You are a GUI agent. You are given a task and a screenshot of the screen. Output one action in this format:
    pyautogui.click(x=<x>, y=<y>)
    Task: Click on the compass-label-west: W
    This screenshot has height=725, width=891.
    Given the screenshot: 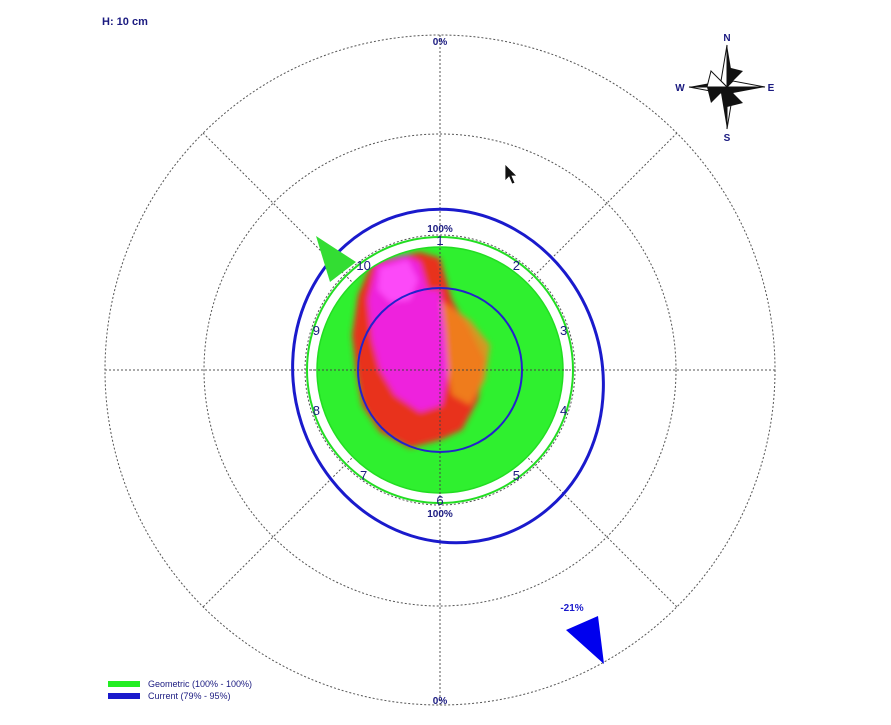 What is the action you would take?
    pyautogui.click(x=680, y=88)
    